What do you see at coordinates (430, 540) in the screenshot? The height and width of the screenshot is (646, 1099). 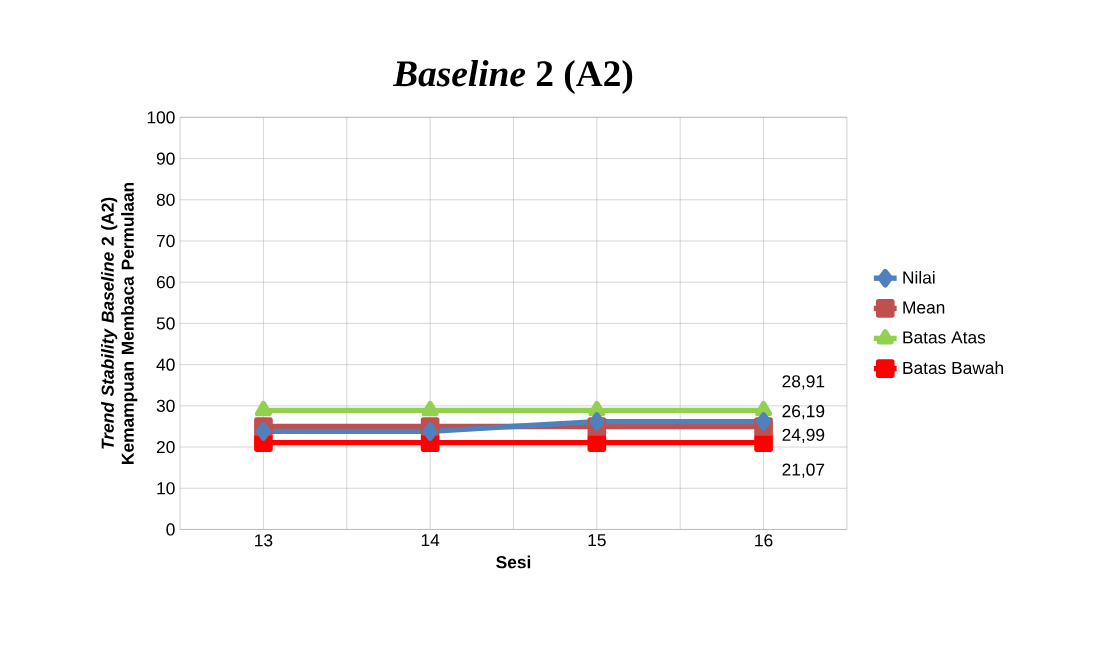 I see `x-tick-label: 14` at bounding box center [430, 540].